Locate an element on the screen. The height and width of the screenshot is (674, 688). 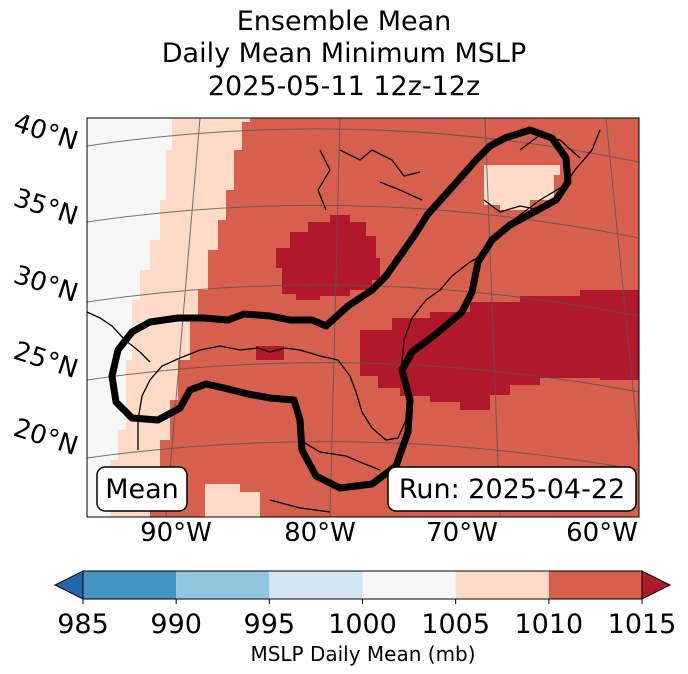
chart-title-line-1: Ensemble Mean is located at coordinates (344, 21).